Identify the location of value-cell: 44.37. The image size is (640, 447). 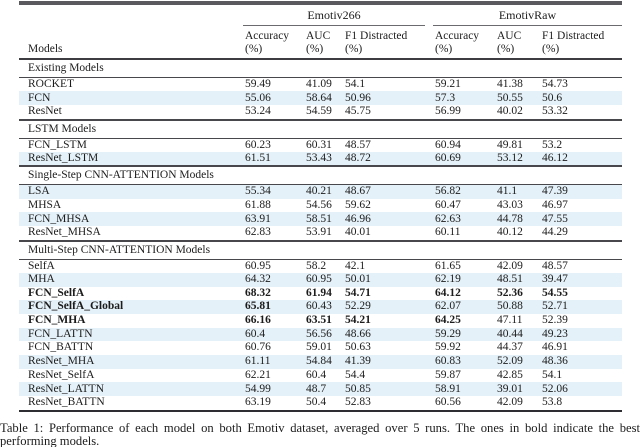
(510, 347).